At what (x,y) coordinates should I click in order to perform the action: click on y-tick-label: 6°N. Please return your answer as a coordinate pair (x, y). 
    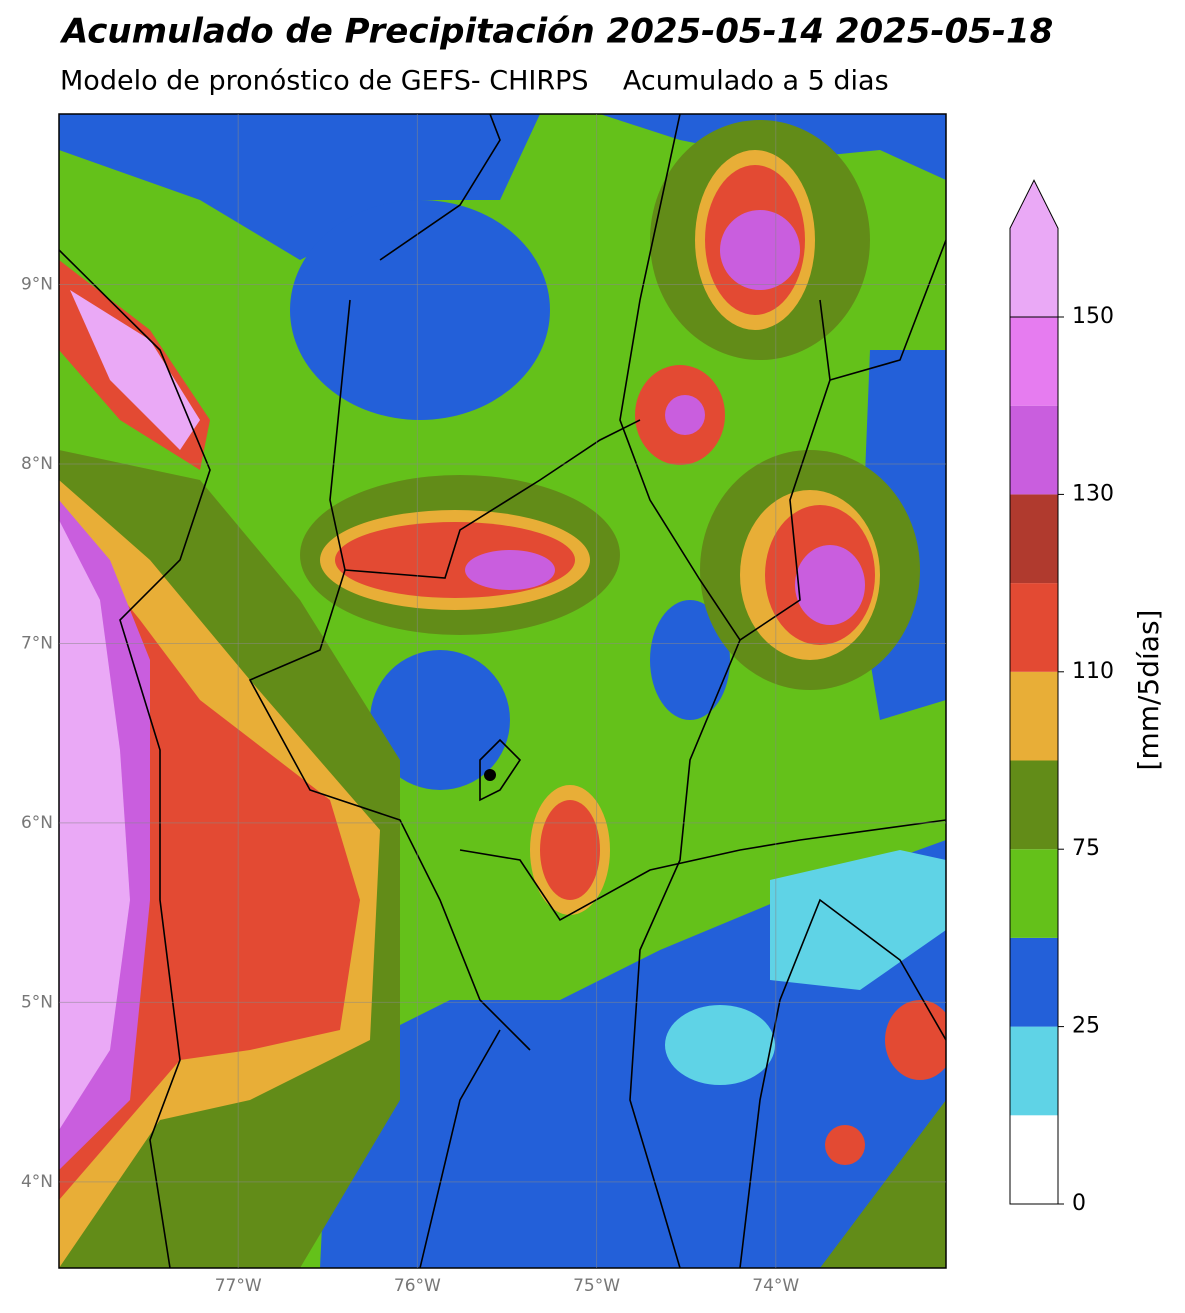
    Looking at the image, I should click on (37, 823).